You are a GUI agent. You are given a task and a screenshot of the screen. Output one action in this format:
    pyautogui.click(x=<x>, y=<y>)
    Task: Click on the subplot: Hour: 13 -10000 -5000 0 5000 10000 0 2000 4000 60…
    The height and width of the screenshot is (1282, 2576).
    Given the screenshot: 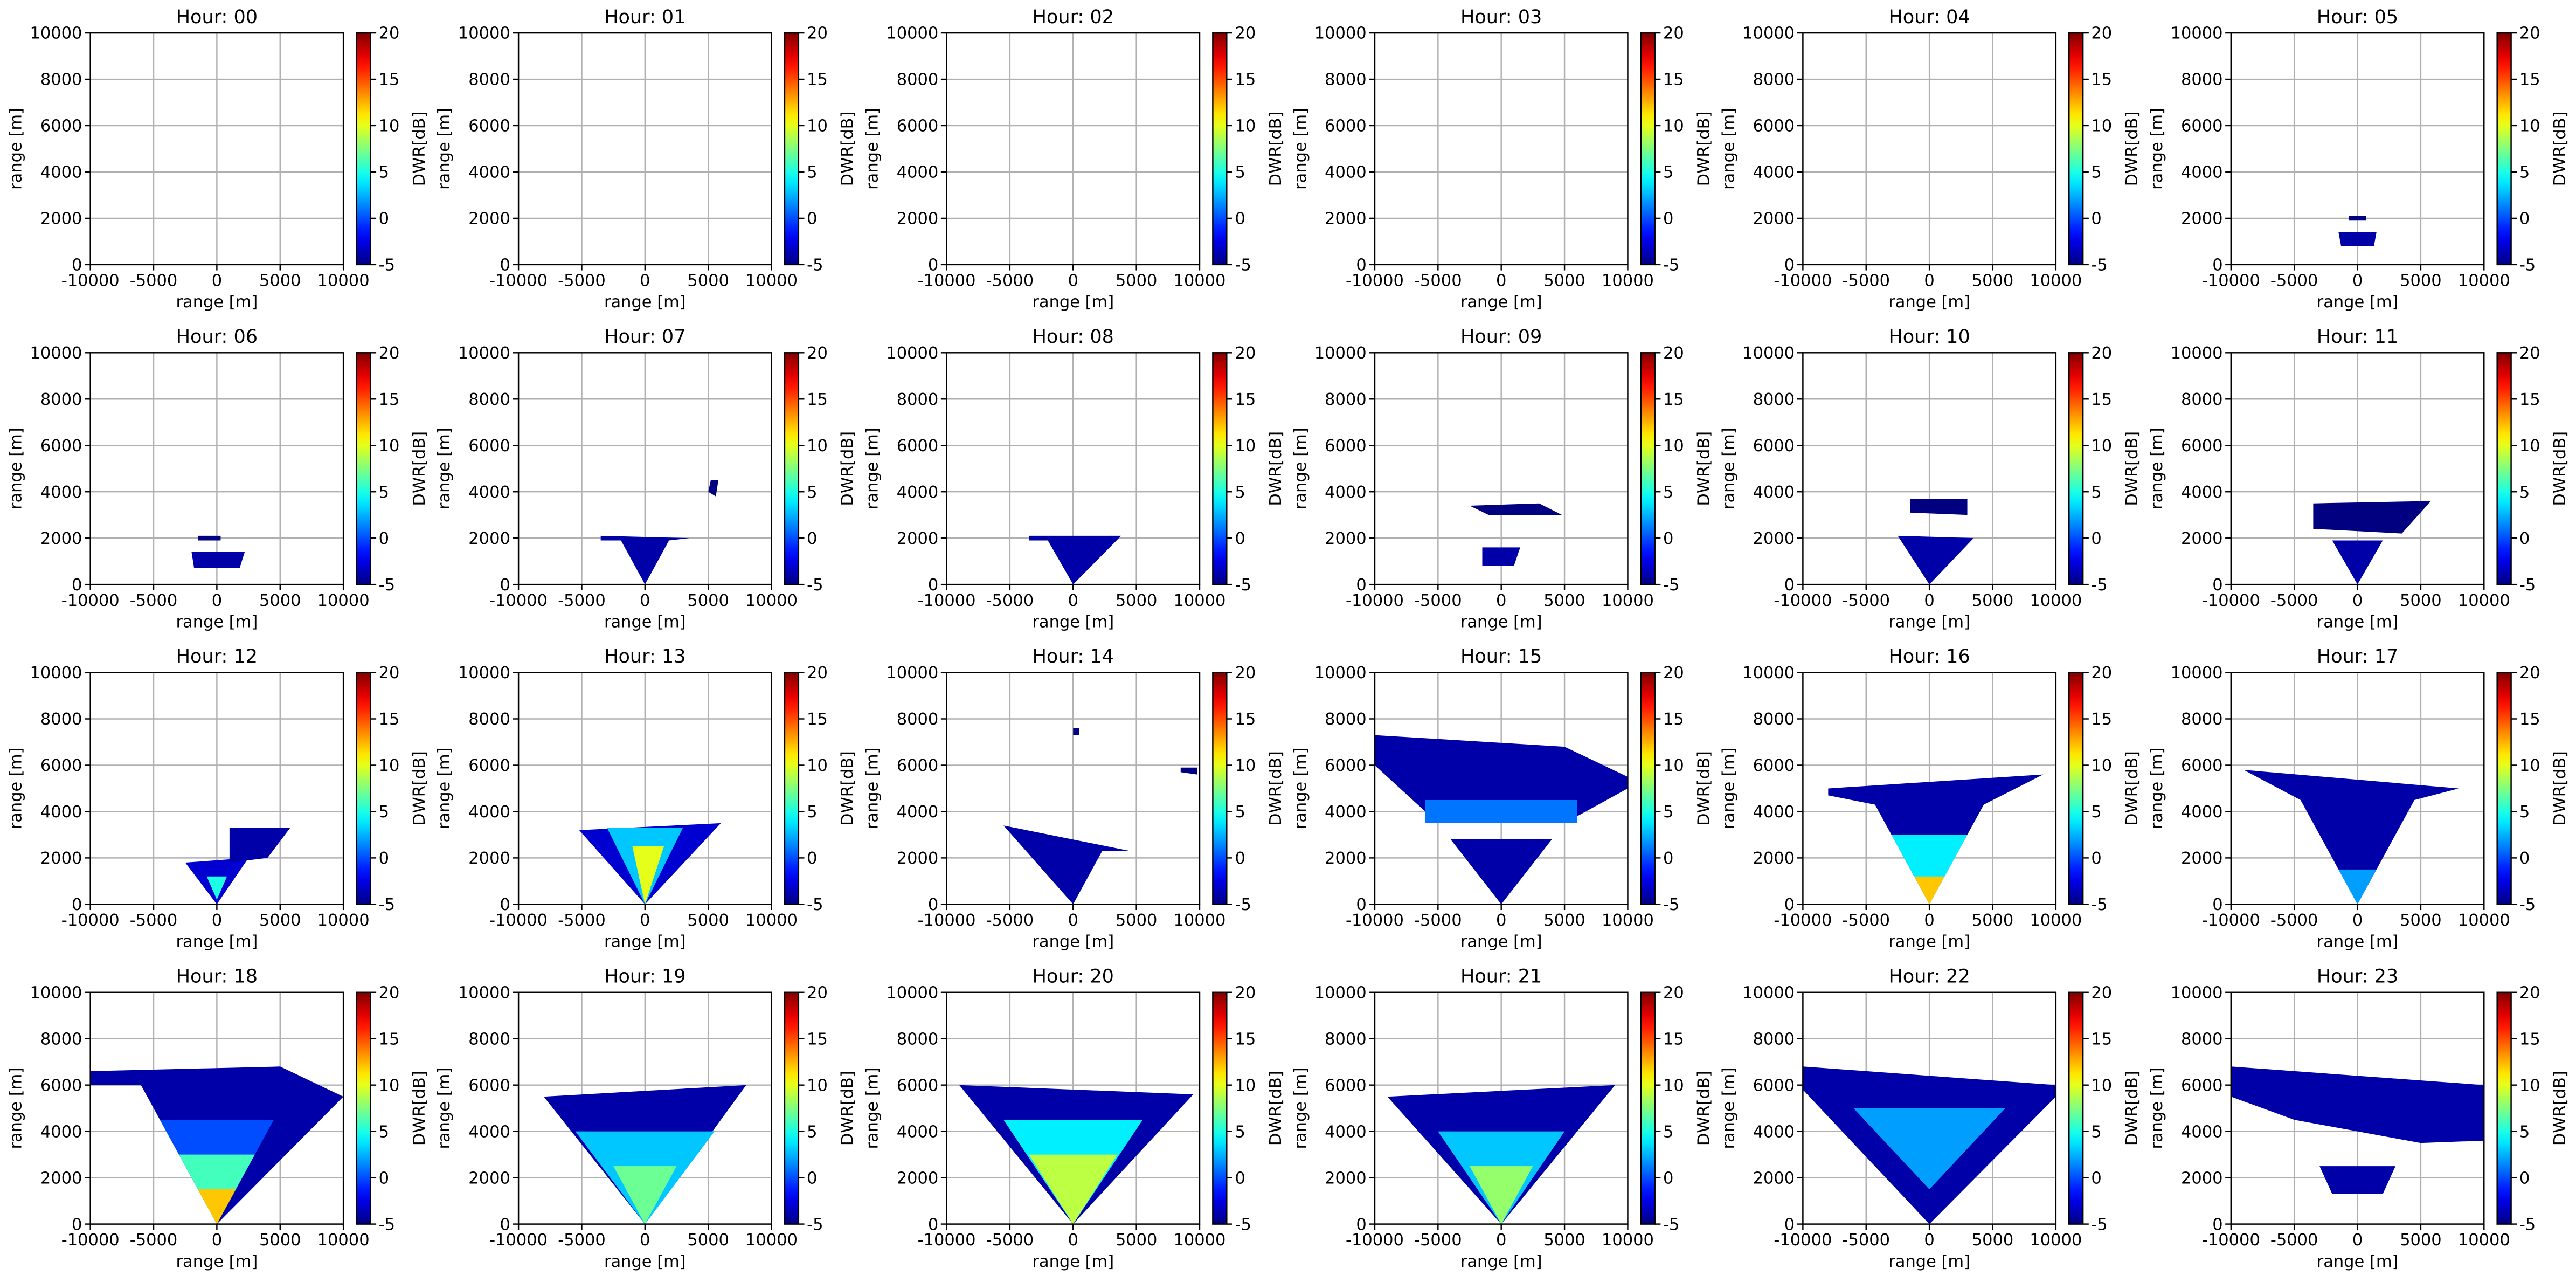 What is the action you would take?
    pyautogui.click(x=646, y=798)
    